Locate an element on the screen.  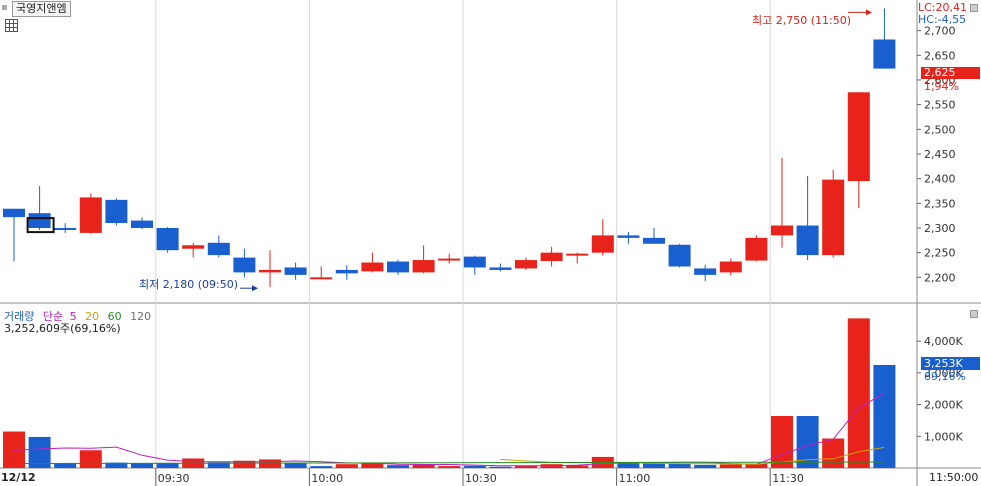
time-tick-label: 10:00 is located at coordinates (327, 478).